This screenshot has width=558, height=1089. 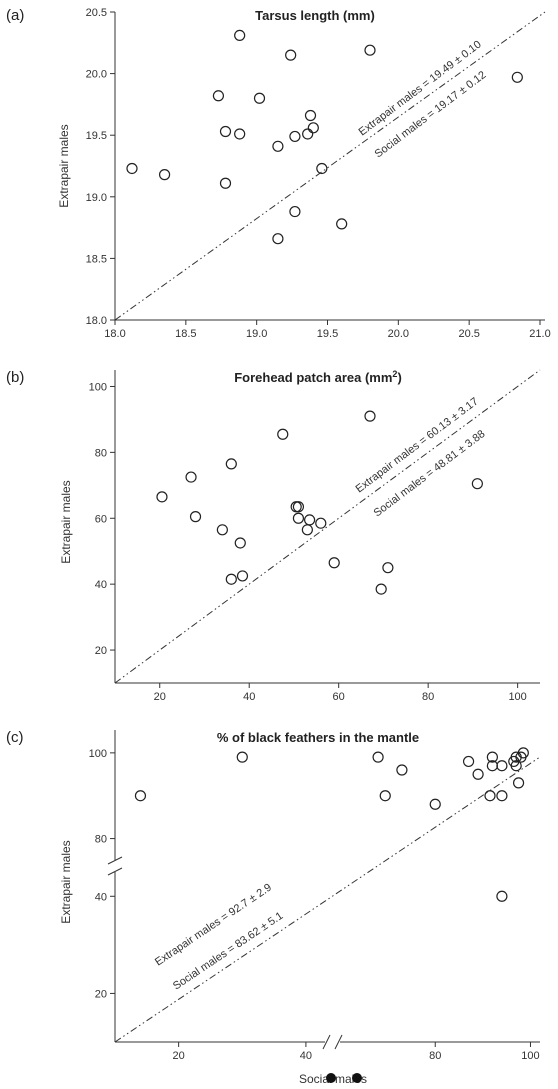 I want to click on panel-a-x-tick-label: 20.5, so click(x=468, y=334).